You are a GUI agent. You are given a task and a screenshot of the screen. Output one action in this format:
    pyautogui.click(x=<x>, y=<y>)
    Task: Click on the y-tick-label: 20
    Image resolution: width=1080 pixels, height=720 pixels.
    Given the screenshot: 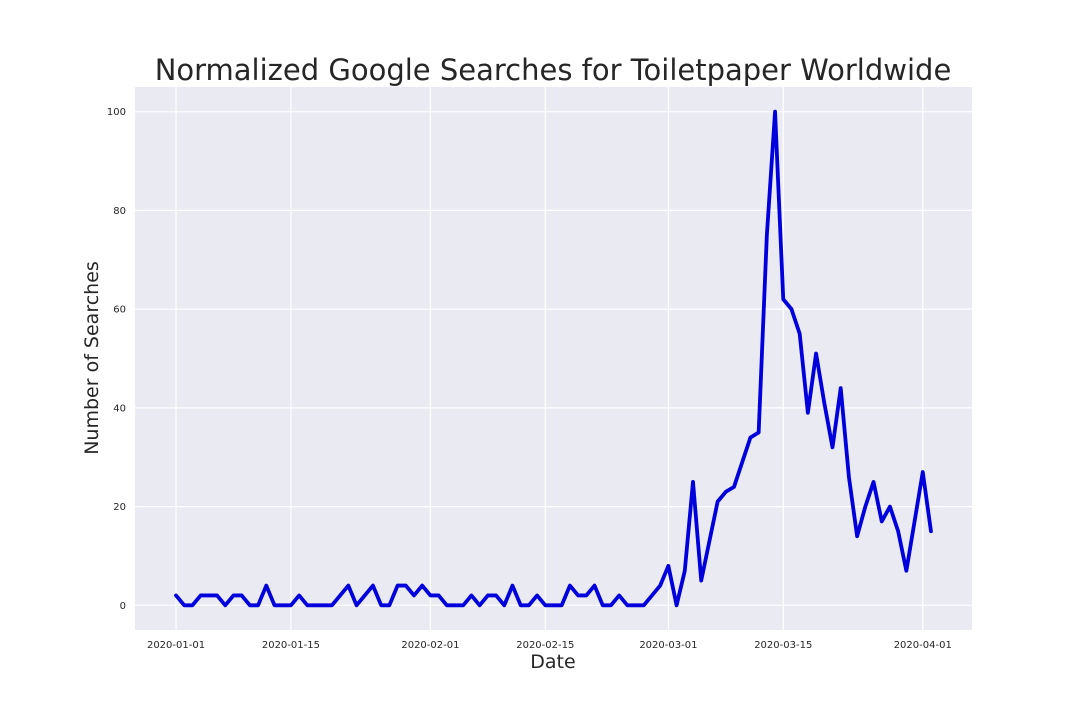 What is the action you would take?
    pyautogui.click(x=119, y=507)
    